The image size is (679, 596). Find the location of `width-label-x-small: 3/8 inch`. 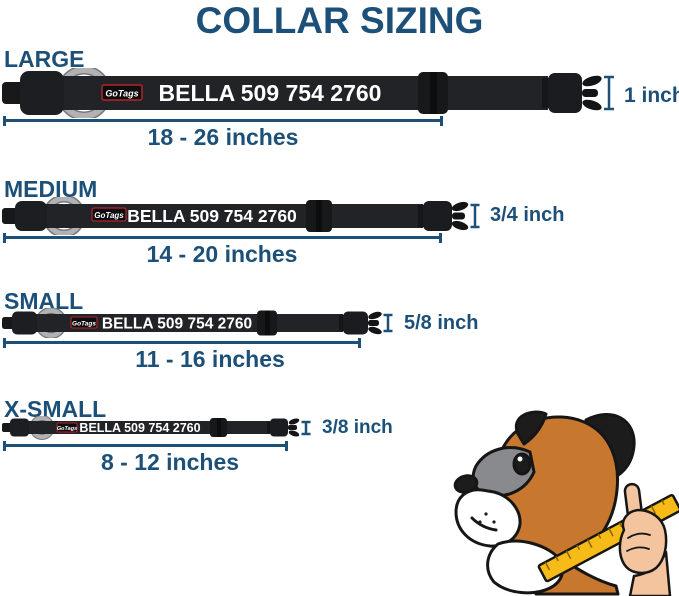

width-label-x-small: 3/8 inch is located at coordinates (357, 427).